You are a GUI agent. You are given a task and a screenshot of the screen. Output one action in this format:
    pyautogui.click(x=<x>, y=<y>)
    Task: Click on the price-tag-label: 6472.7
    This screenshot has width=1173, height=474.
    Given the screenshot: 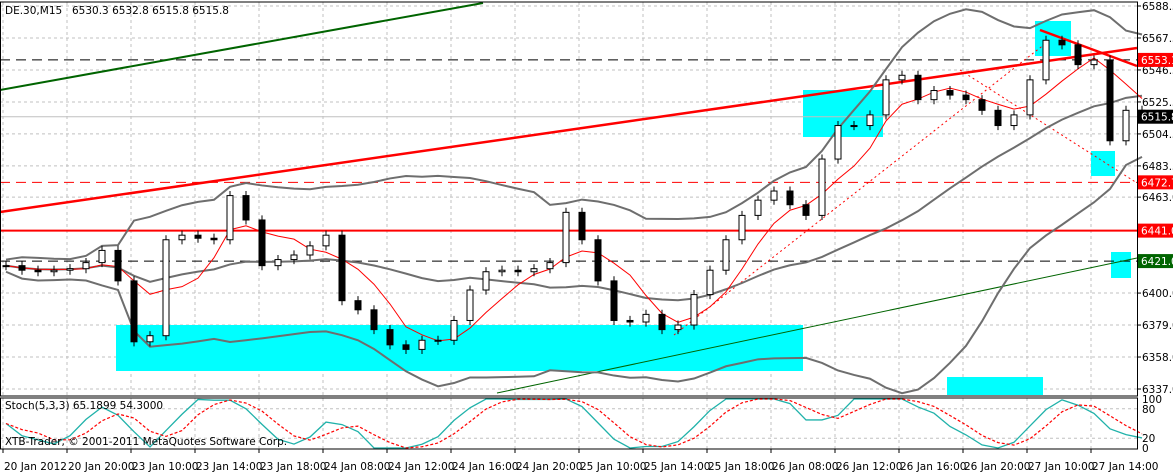 What is the action you would take?
    pyautogui.click(x=1157, y=183)
    